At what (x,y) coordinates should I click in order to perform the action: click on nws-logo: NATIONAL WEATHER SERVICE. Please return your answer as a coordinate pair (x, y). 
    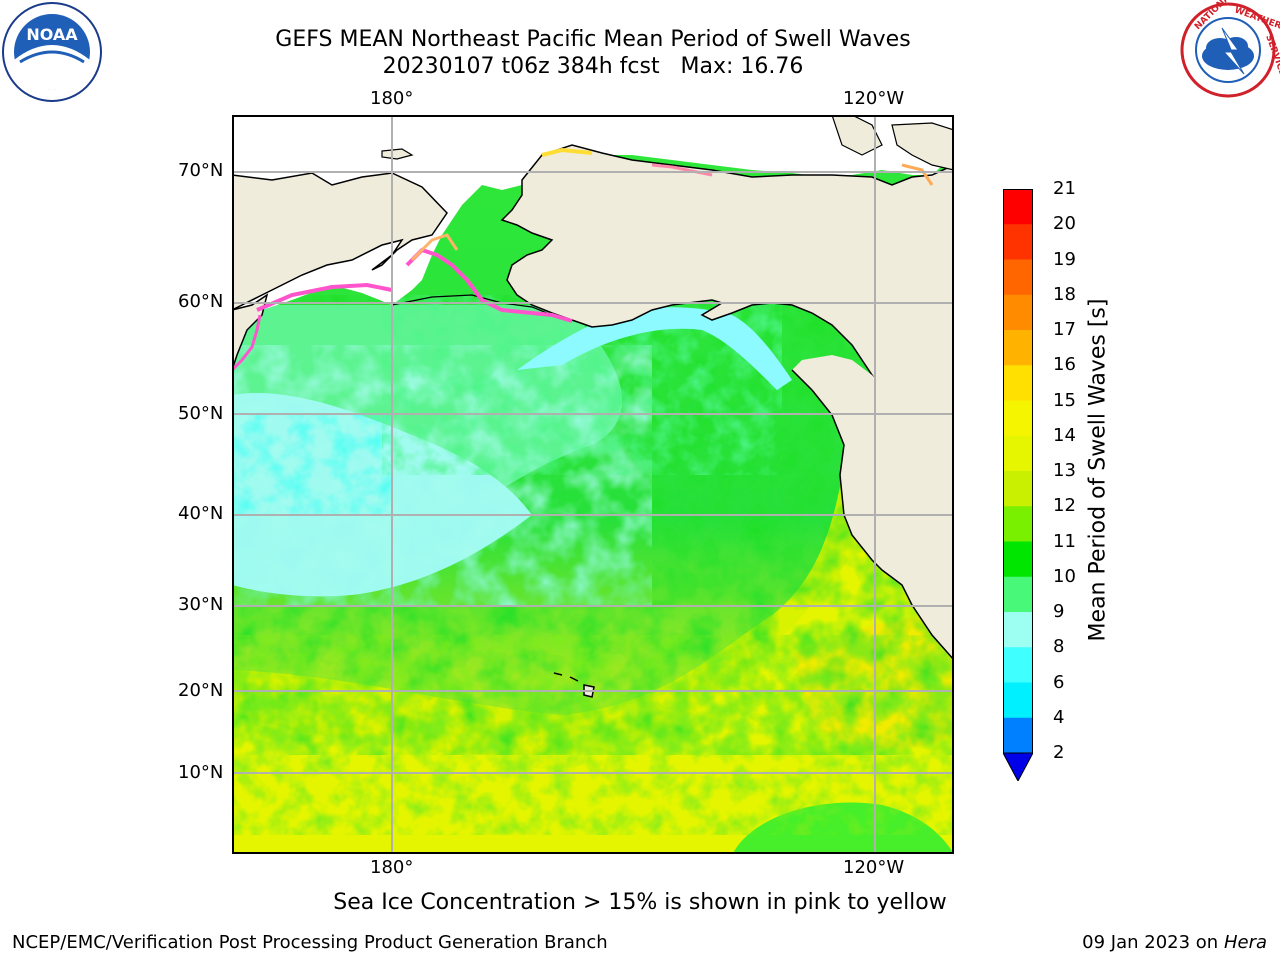
    Looking at the image, I should click on (1227, 50).